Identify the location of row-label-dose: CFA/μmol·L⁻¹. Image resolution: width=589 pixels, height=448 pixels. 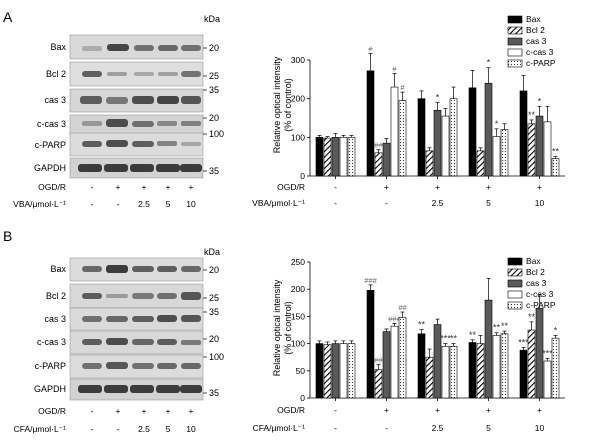
(40, 429).